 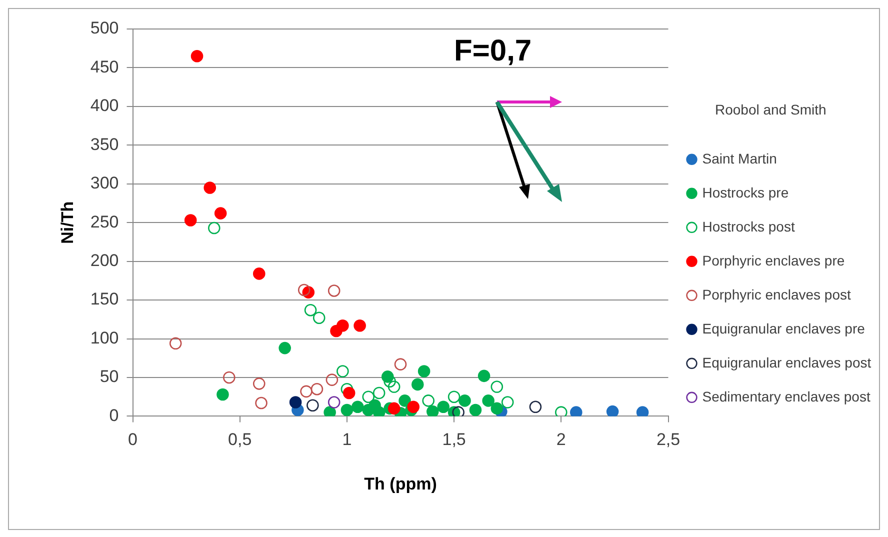 I want to click on x-tick-label: 0,5, so click(x=240, y=440).